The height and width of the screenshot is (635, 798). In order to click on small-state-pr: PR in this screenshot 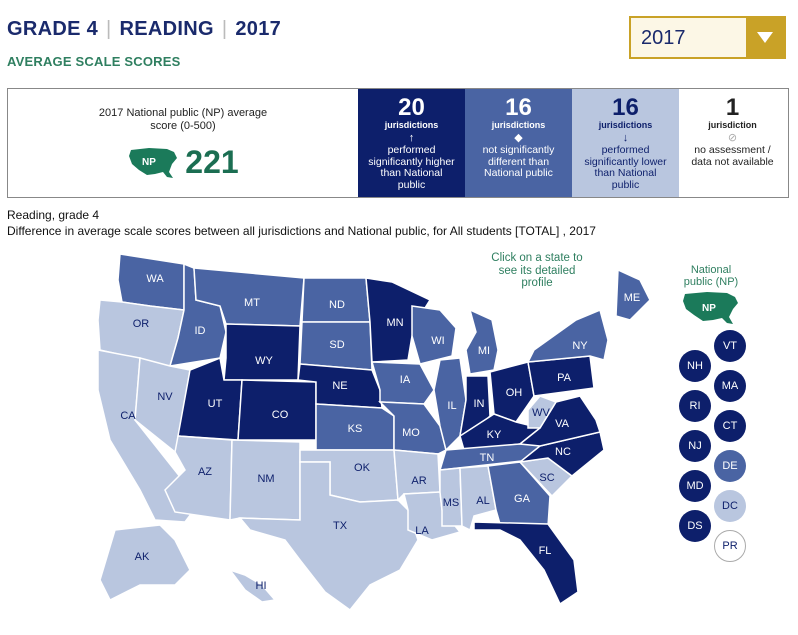, I will do `click(730, 546)`.